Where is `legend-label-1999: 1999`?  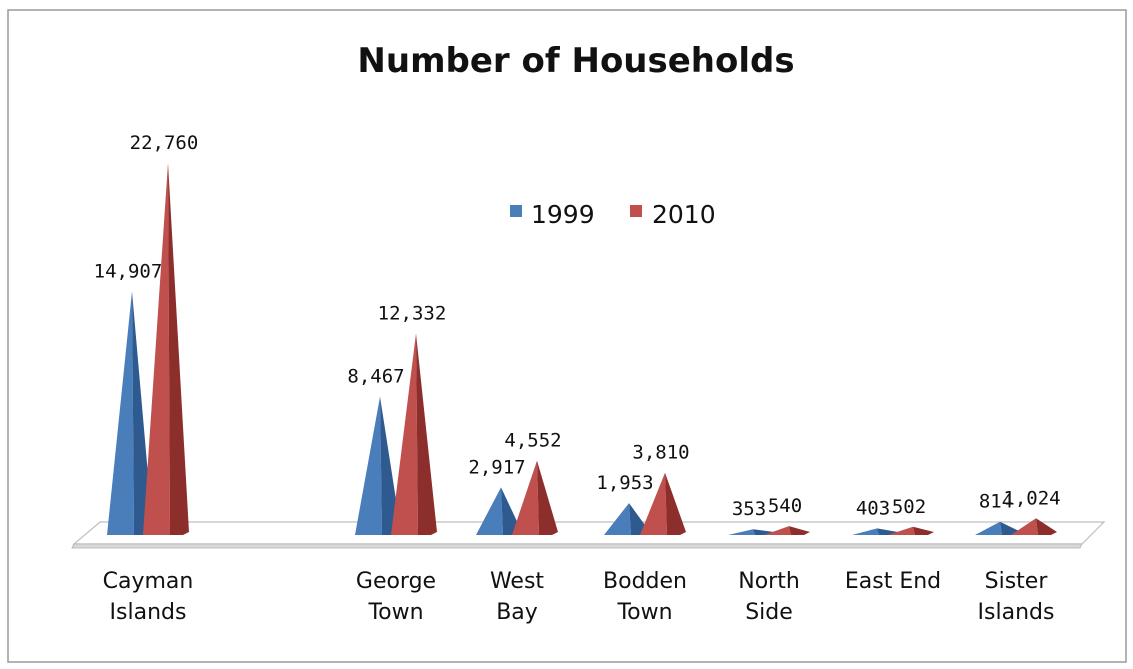 legend-label-1999: 1999 is located at coordinates (563, 214).